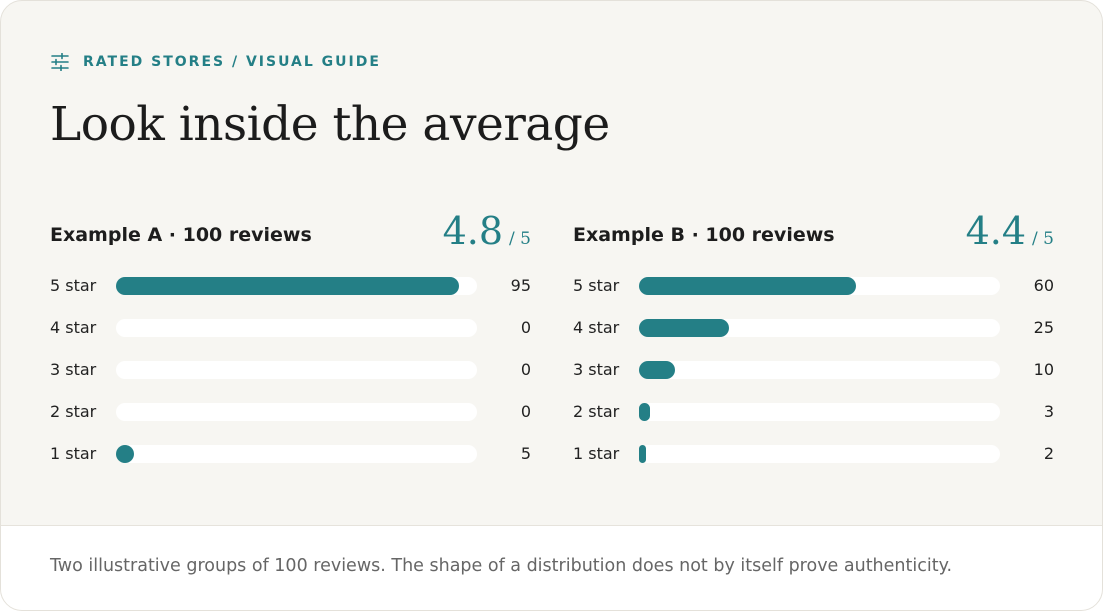  I want to click on value-label: 60, so click(1043, 285).